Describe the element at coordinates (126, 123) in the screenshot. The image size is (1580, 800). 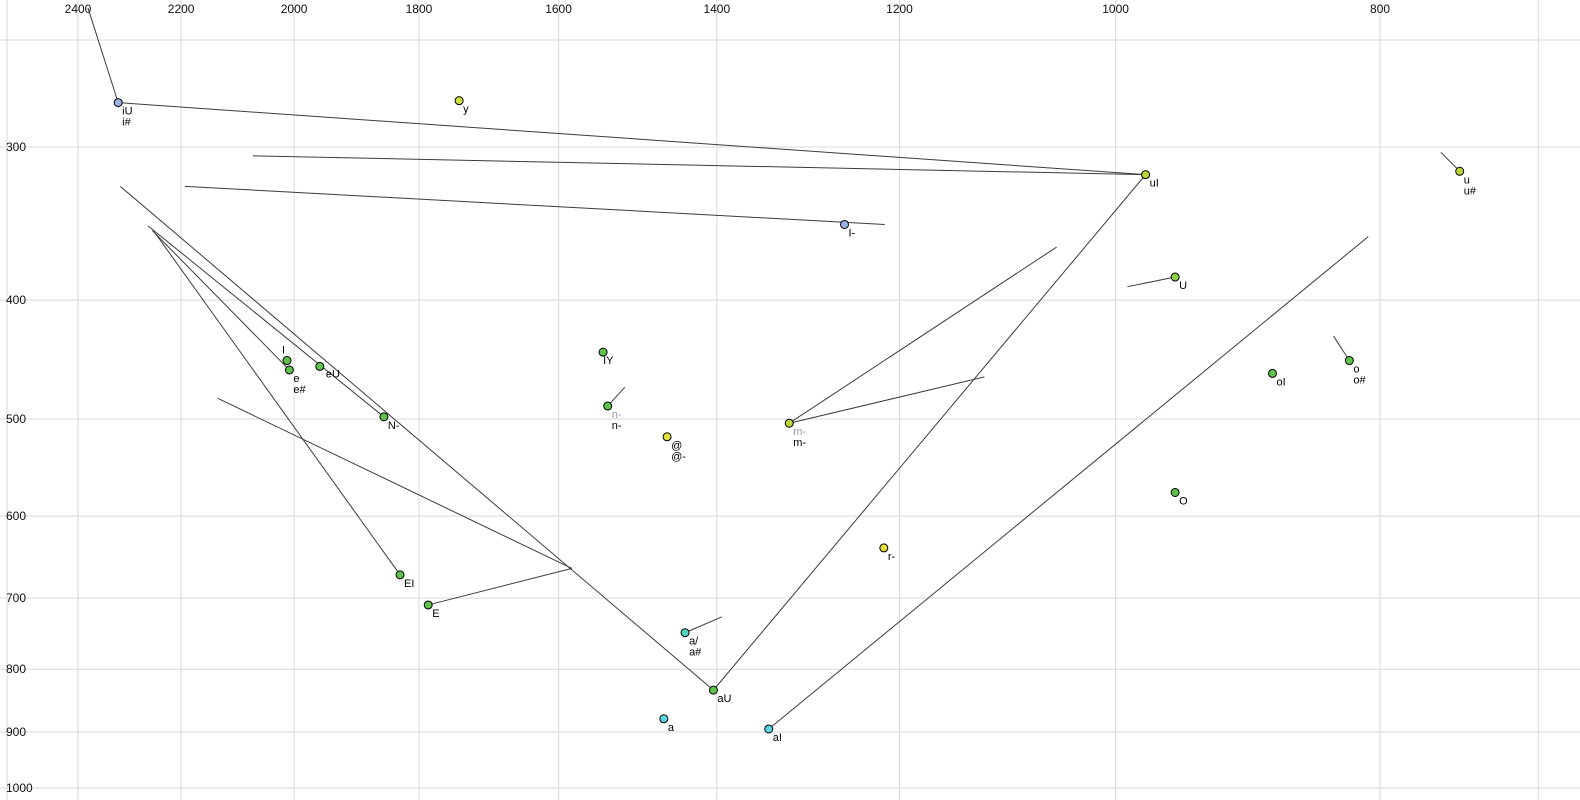
I see `point-label-iU-1: i#` at that location.